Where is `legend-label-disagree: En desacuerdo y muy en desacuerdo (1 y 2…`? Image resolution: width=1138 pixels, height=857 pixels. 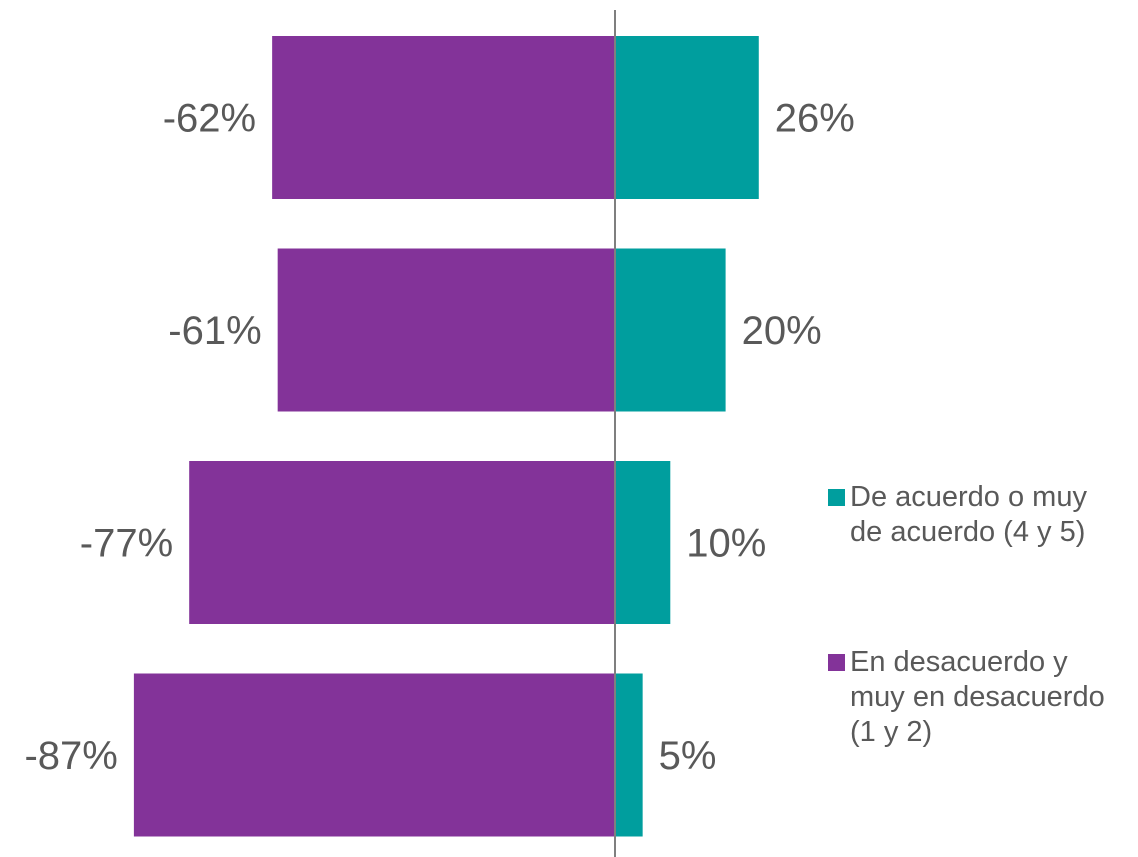 legend-label-disagree: En desacuerdo y muy en desacuerdo (1 y 2… is located at coordinates (977, 697).